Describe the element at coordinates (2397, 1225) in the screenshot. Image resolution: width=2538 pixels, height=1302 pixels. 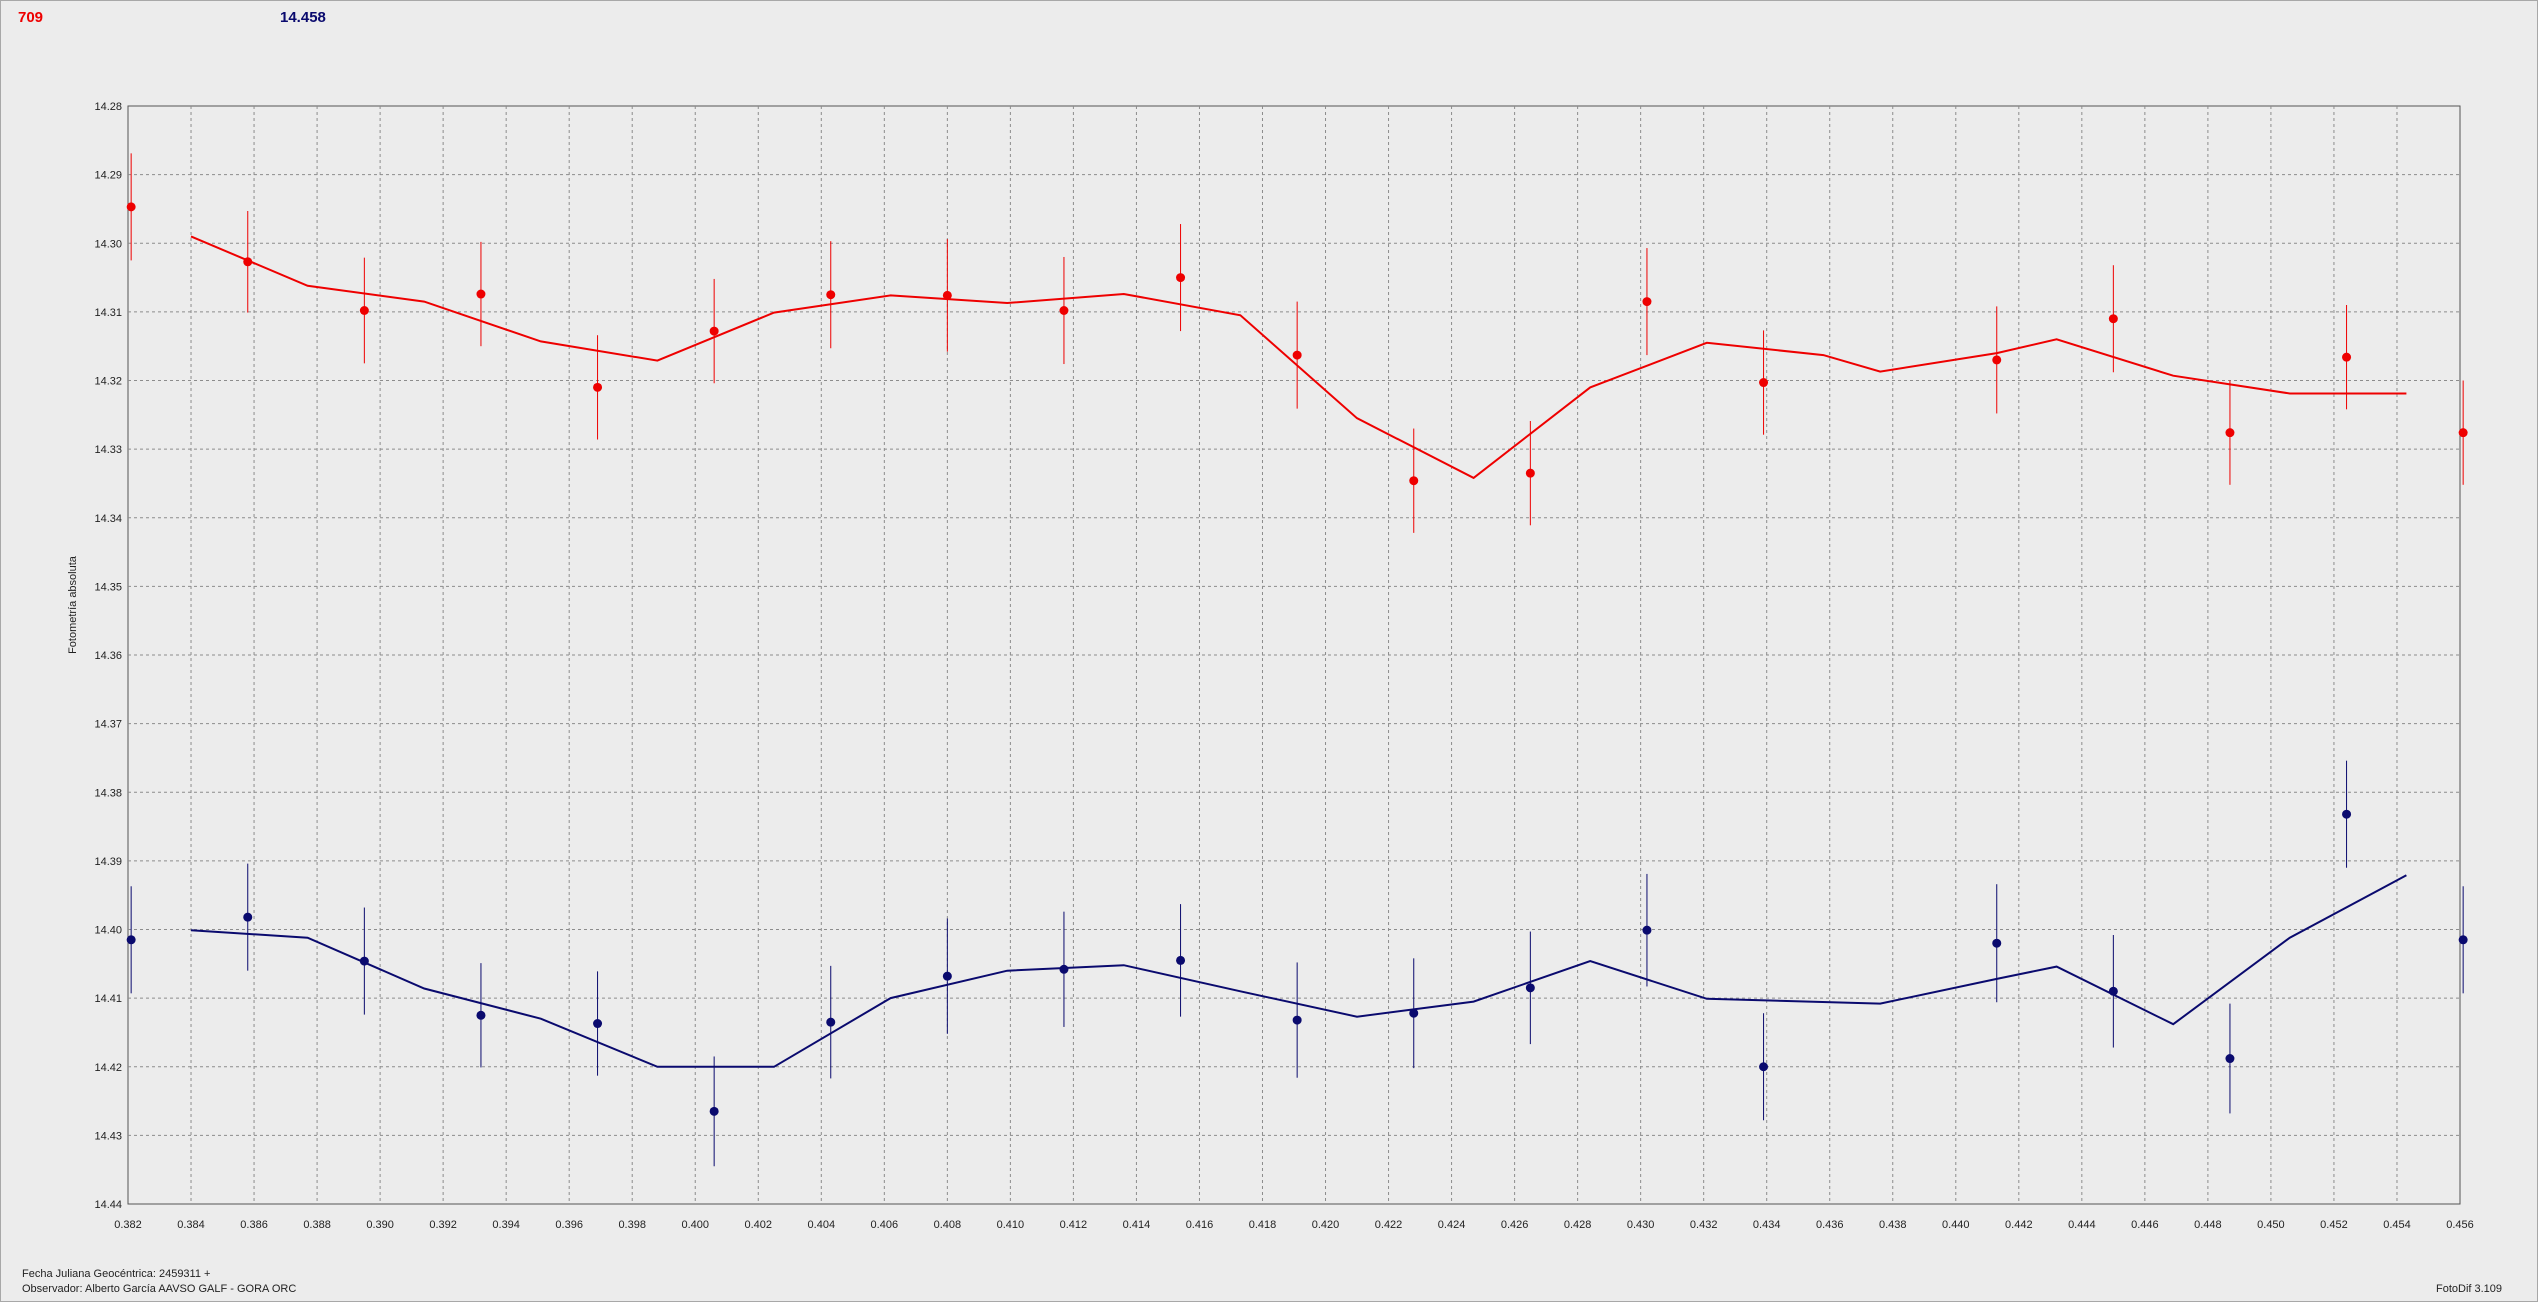
I see `x-tick-label: 0.454` at that location.